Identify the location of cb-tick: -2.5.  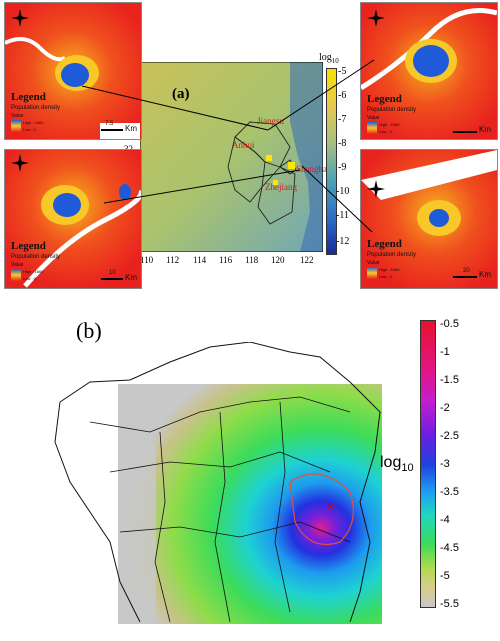
(449, 436).